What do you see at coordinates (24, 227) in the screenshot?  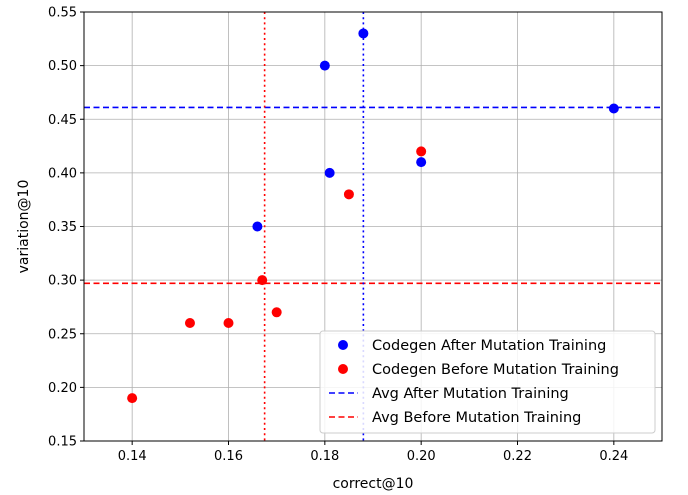 I see `y-axis-label: variation@10` at bounding box center [24, 227].